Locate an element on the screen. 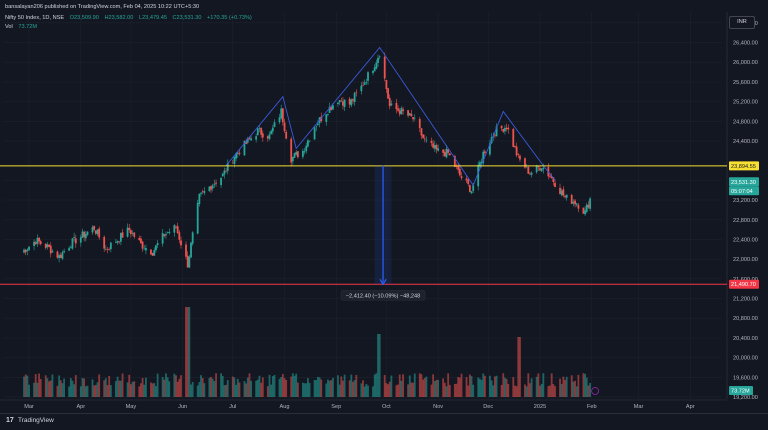 The width and height of the screenshot is (768, 430). tradingview-logo-icon: 17 is located at coordinates (10, 420).